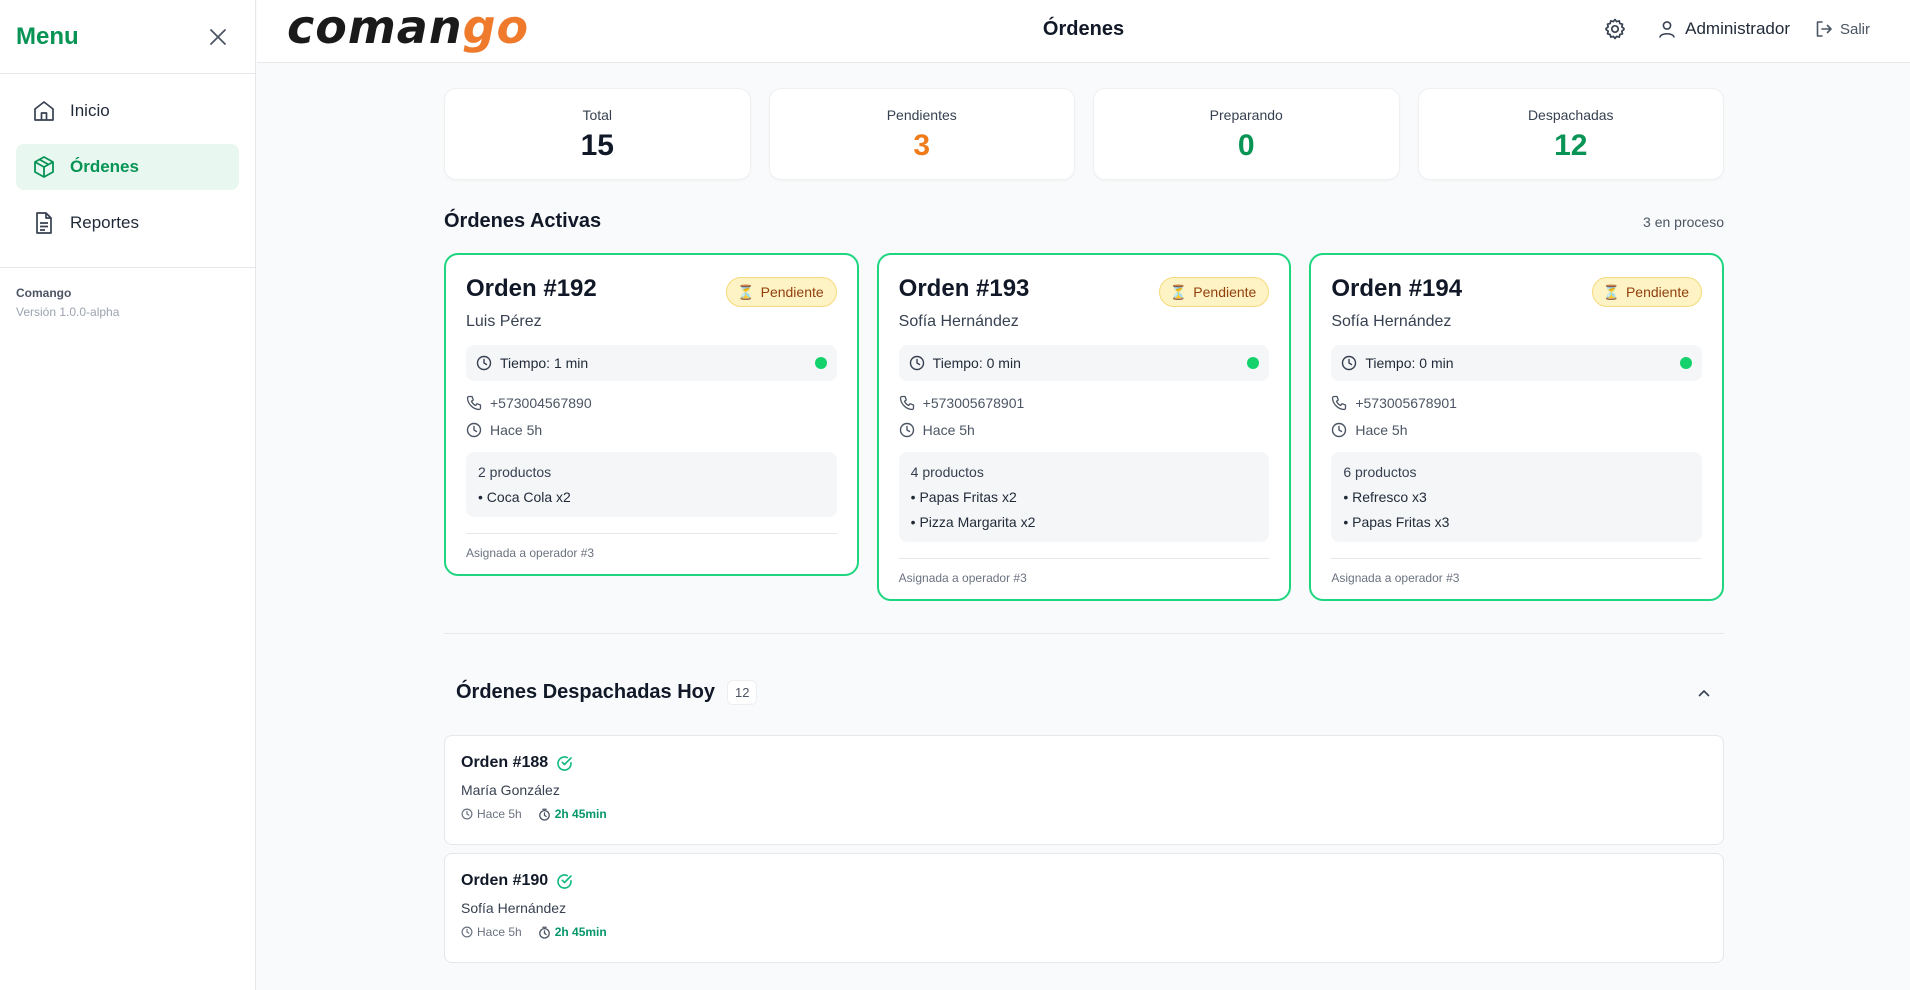  I want to click on logo-text-dark: coman, so click(375, 27).